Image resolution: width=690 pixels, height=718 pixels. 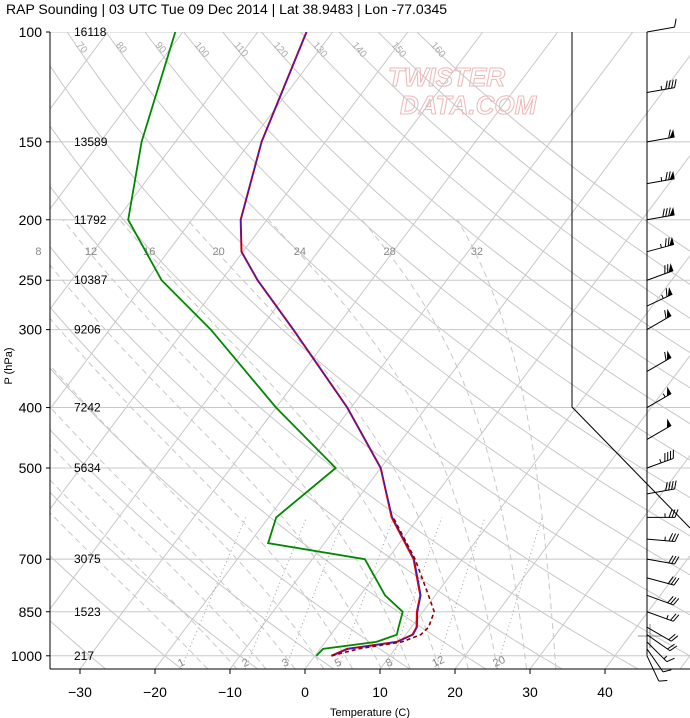 I want to click on dry-adiabat-label: 160, so click(x=437, y=50).